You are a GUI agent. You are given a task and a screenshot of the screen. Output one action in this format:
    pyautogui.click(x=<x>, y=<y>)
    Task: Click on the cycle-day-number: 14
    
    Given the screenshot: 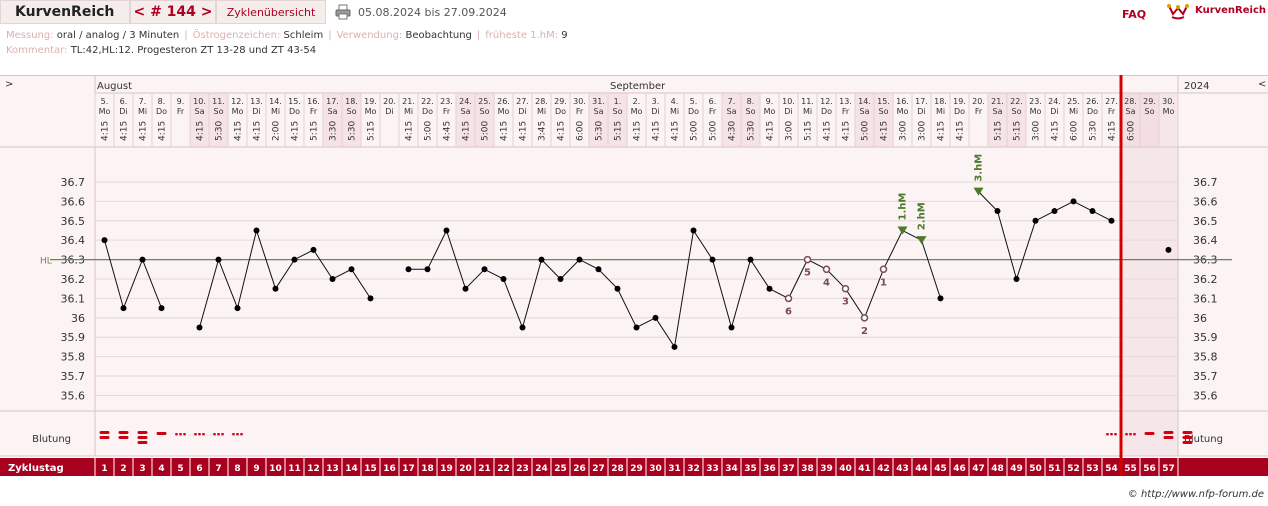 What is the action you would take?
    pyautogui.click(x=351, y=469)
    